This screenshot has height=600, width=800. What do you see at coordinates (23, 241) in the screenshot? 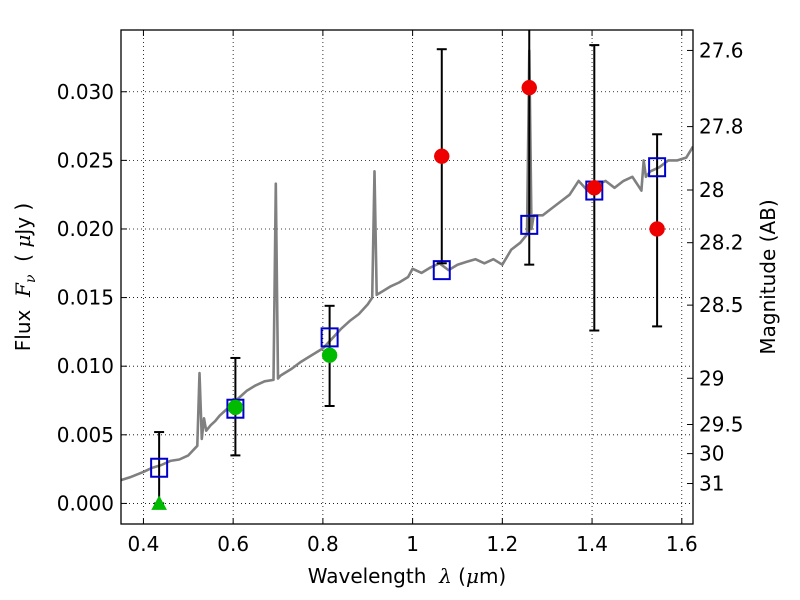
I see `y-axis-title-unit-symbol: μ` at bounding box center [23, 241].